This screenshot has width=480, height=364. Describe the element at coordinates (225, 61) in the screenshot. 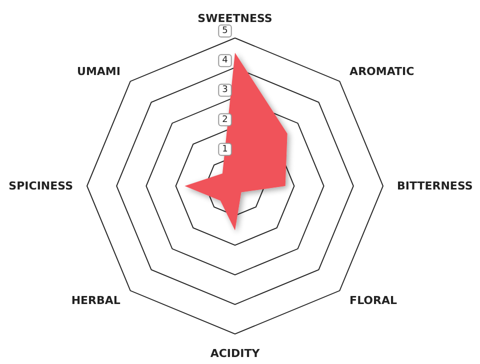

I see `y-tick-label: 4` at that location.